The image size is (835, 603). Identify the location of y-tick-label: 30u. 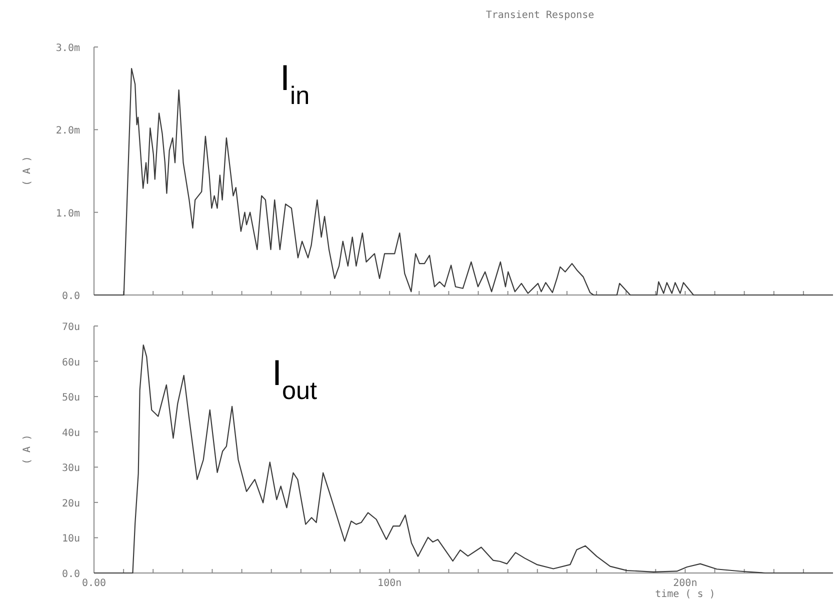
(71, 468).